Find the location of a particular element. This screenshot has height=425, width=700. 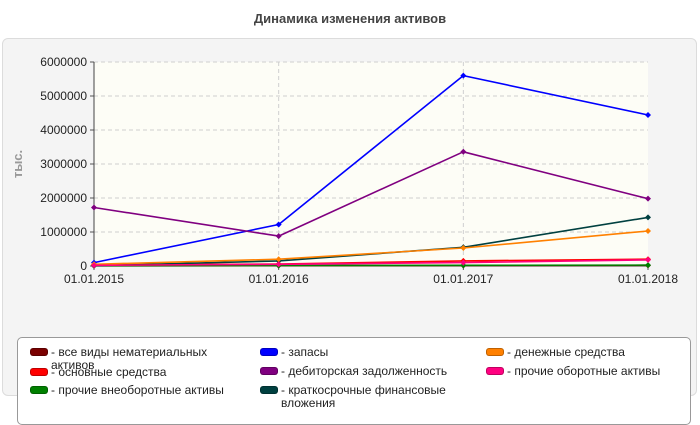

legend-label: - денежные средства is located at coordinates (566, 352).